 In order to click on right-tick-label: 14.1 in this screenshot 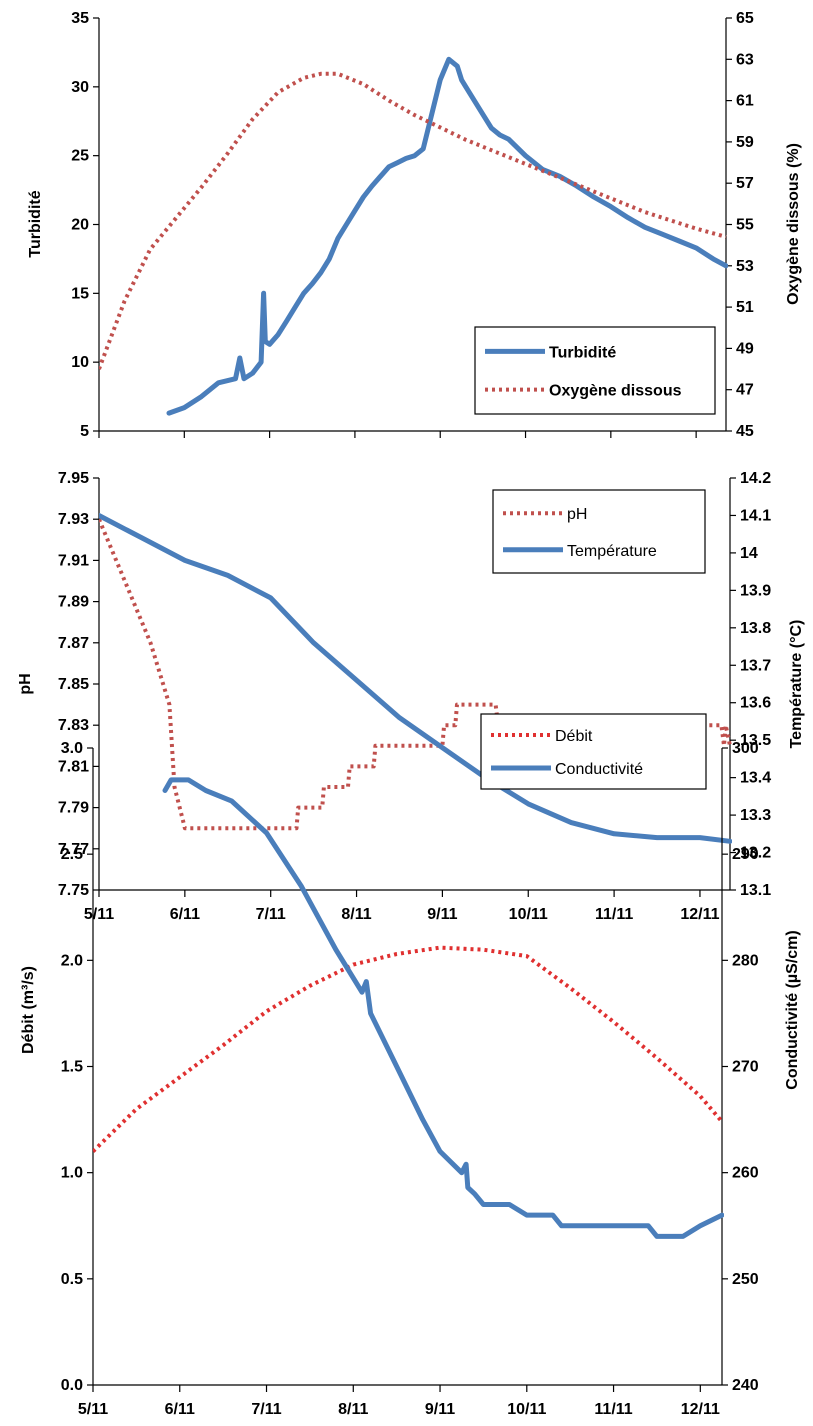, I will do `click(755, 515)`.